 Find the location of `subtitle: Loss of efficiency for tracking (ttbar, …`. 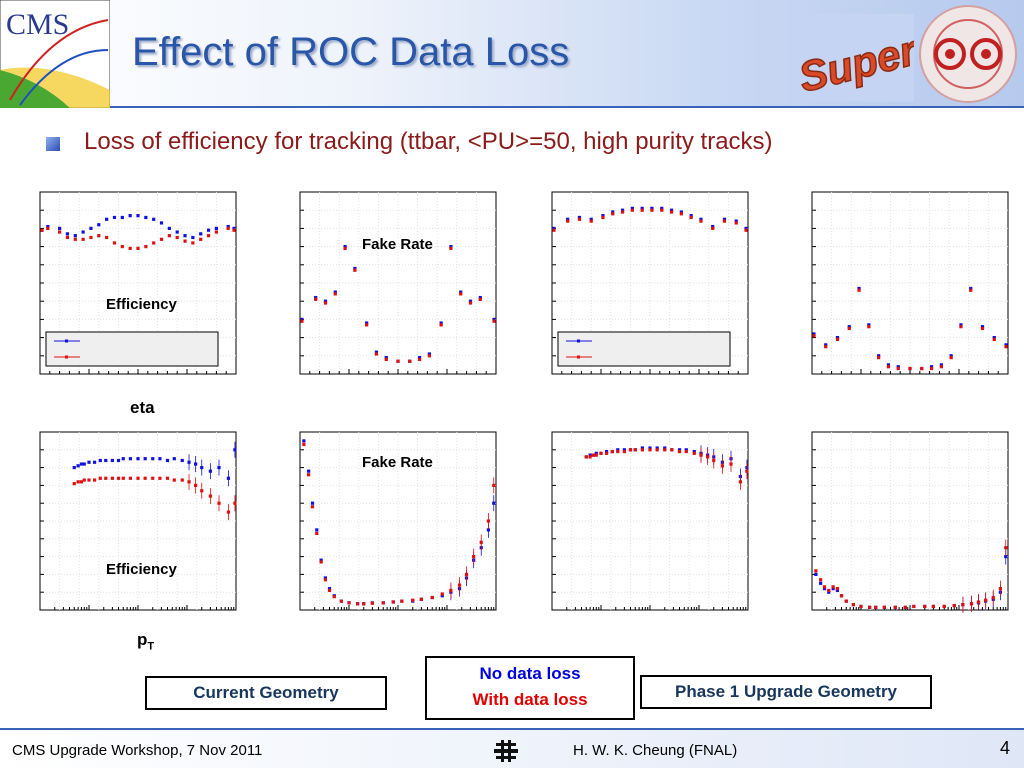

subtitle: Loss of efficiency for tracking (ttbar, … is located at coordinates (428, 141).